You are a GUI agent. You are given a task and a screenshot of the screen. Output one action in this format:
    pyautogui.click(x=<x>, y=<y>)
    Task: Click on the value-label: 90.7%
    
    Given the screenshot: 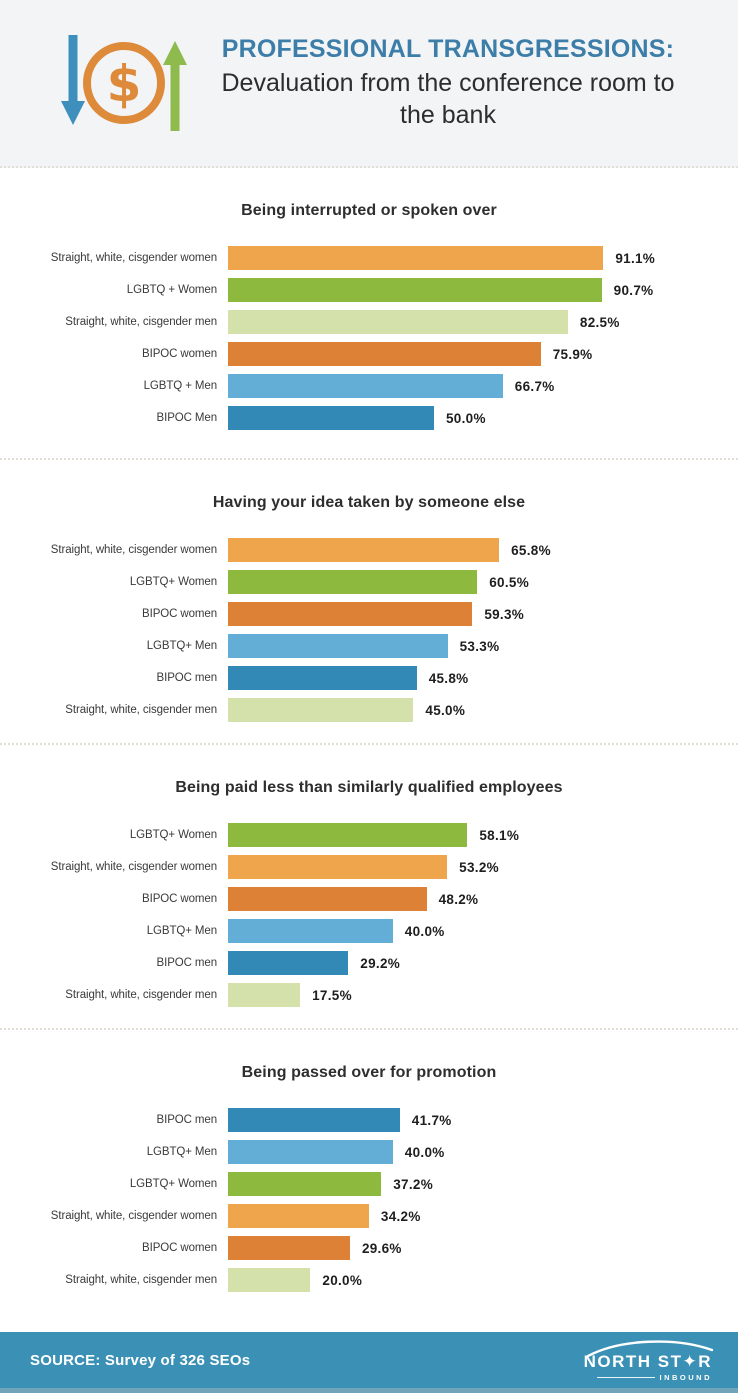 What is the action you would take?
    pyautogui.click(x=633, y=290)
    